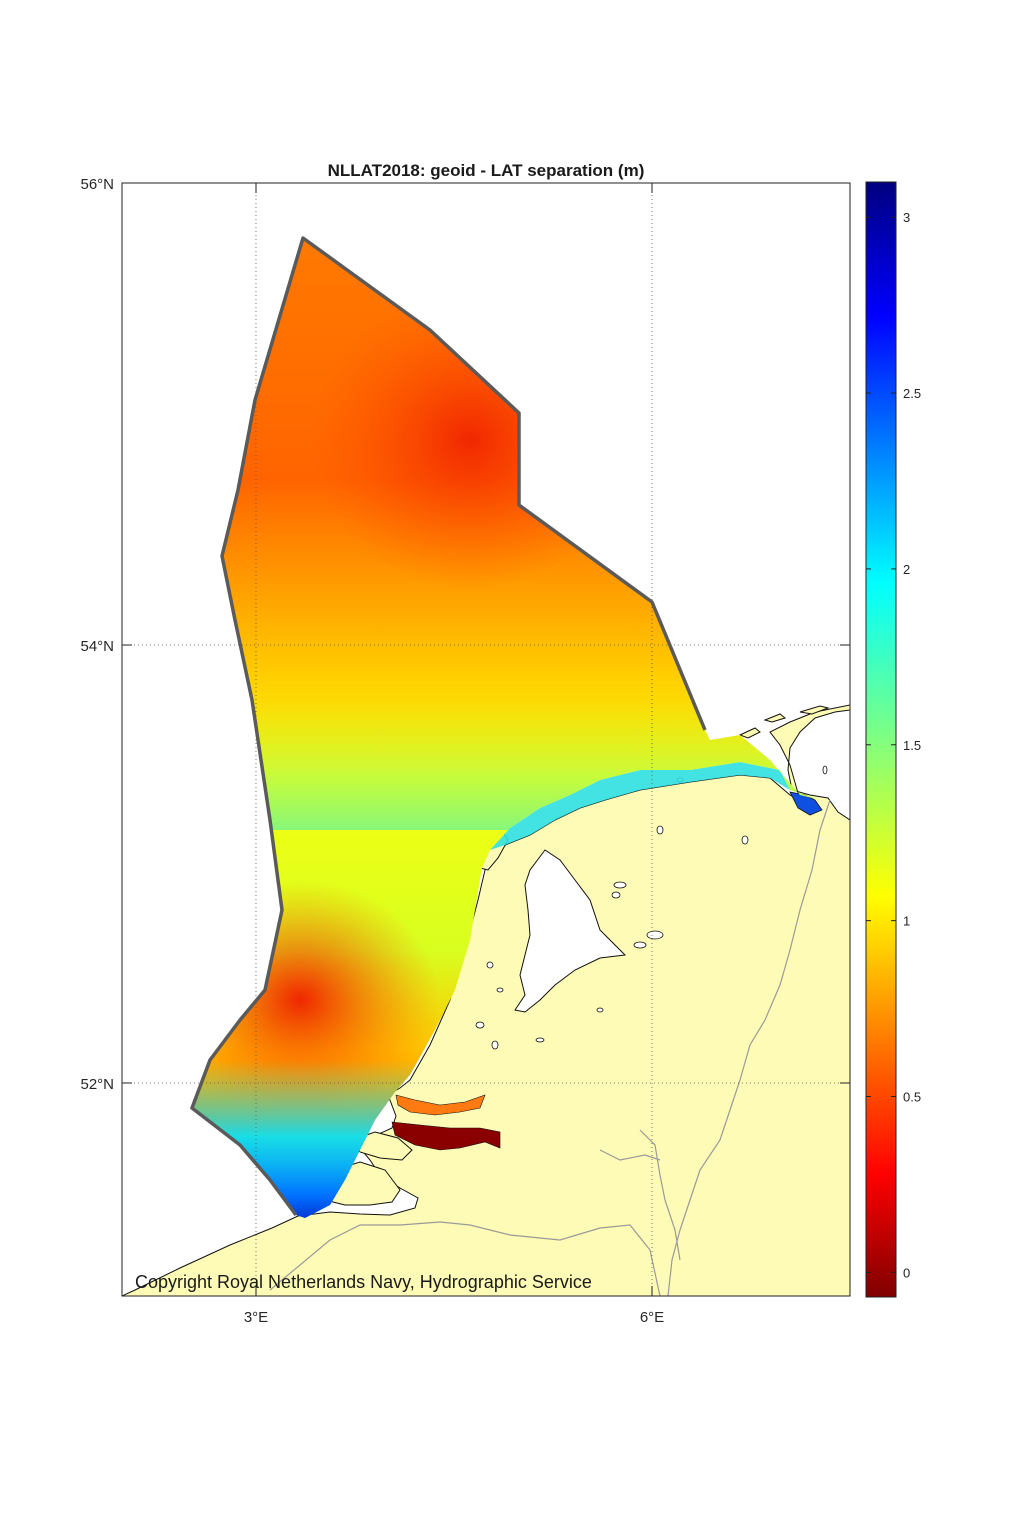  I want to click on colorbar-tick-label: 3, so click(906, 217).